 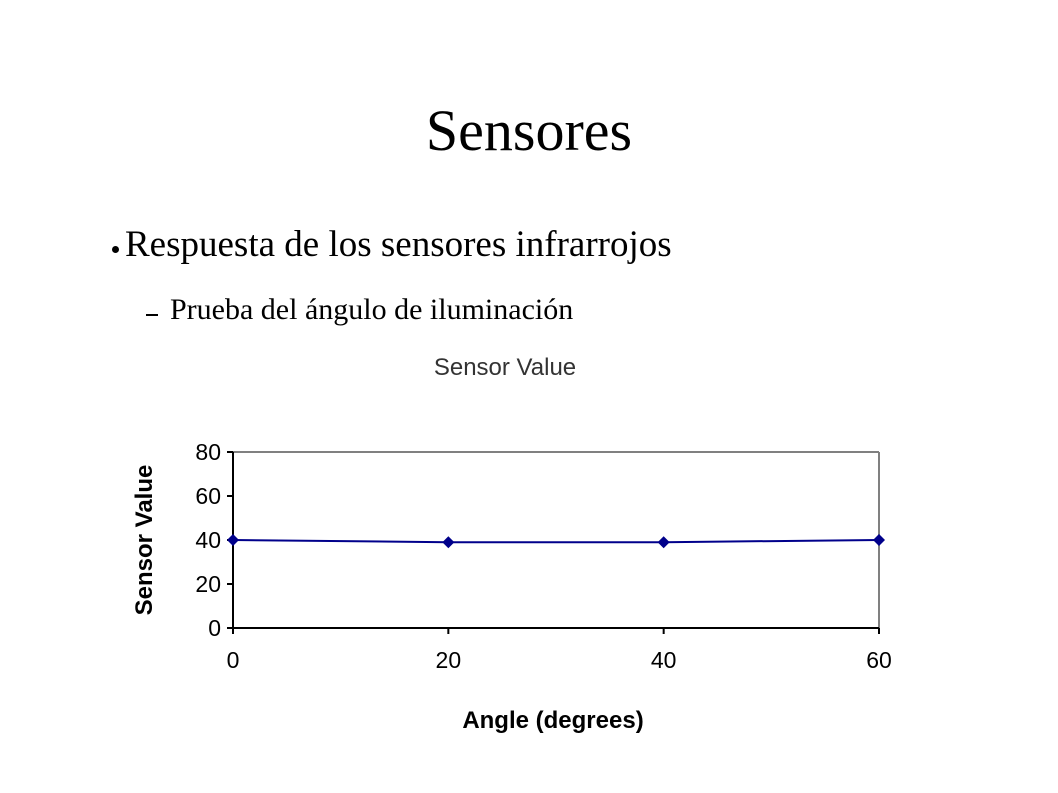 I want to click on bullet-dot-icon, so click(x=115, y=249).